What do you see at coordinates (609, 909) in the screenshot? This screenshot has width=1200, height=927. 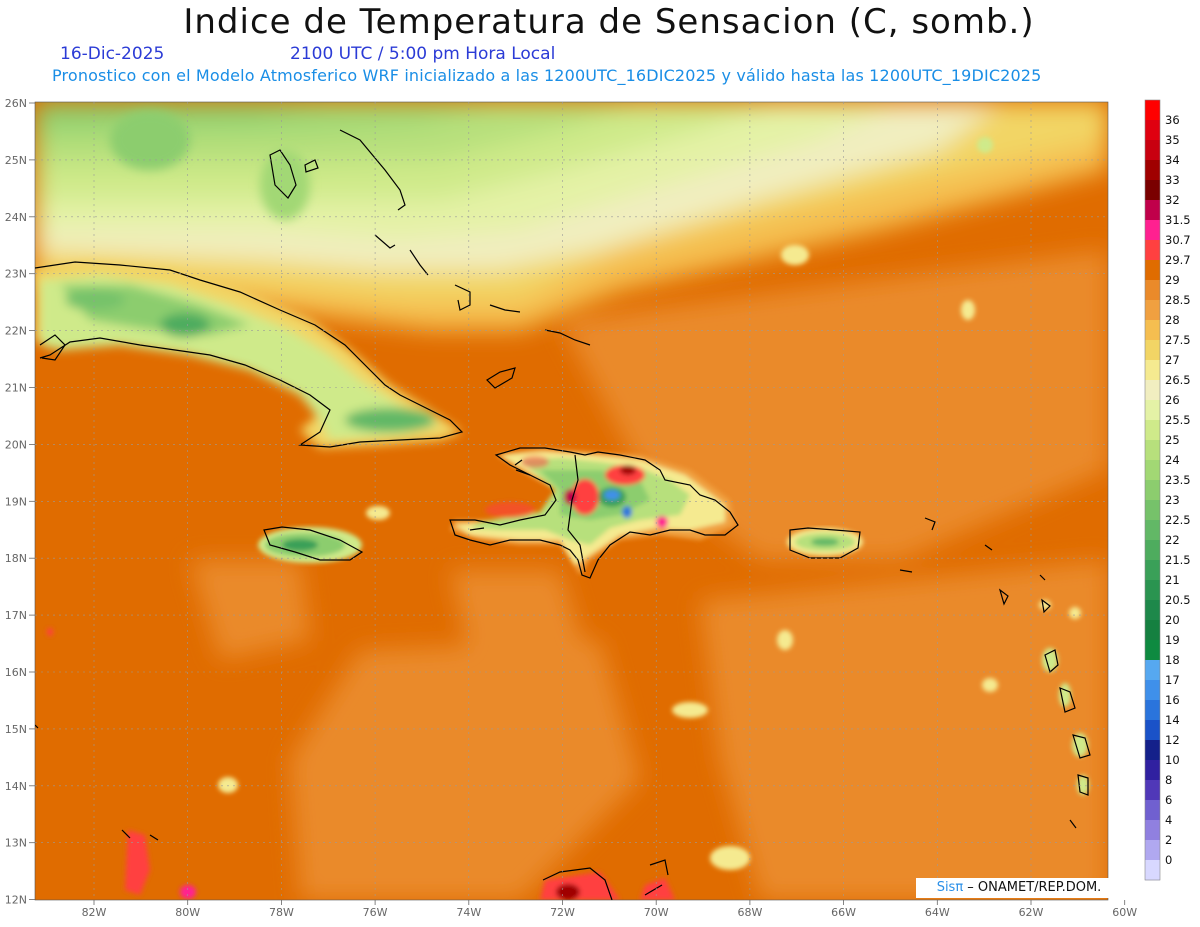 I see `longitude-axis: 82W 80W 78W 76W 74W 72W 70W 68W 66W 64W 62W 60W` at bounding box center [609, 909].